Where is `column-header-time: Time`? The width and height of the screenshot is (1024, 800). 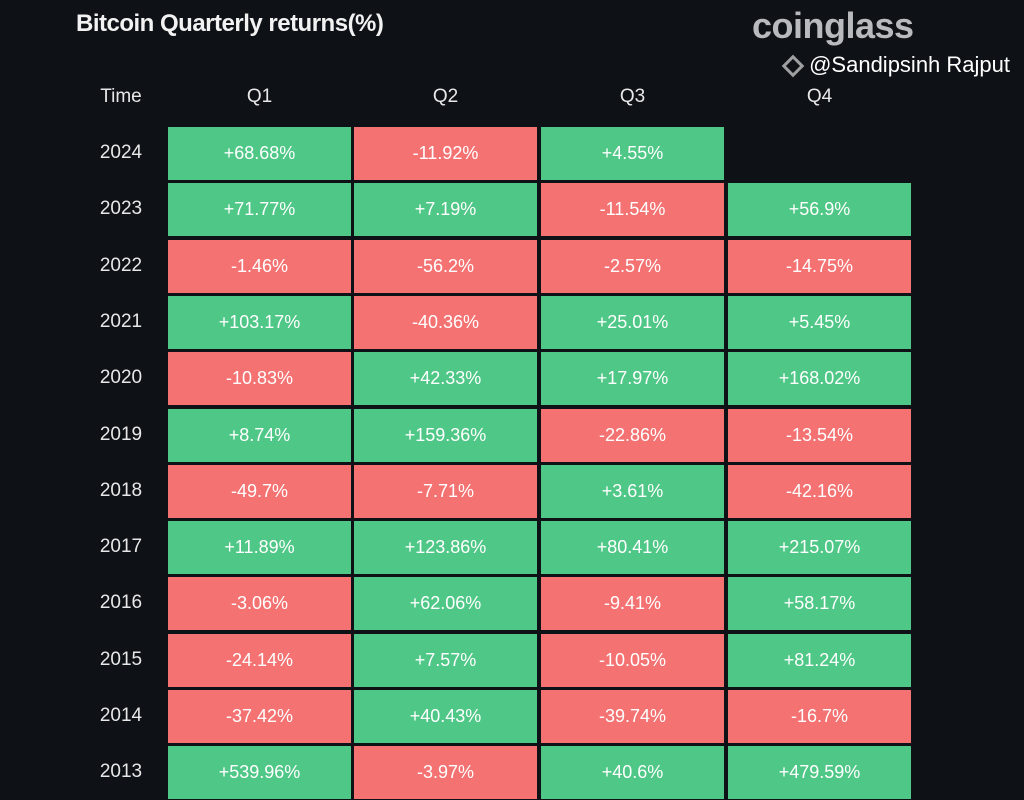 column-header-time: Time is located at coordinates (121, 96).